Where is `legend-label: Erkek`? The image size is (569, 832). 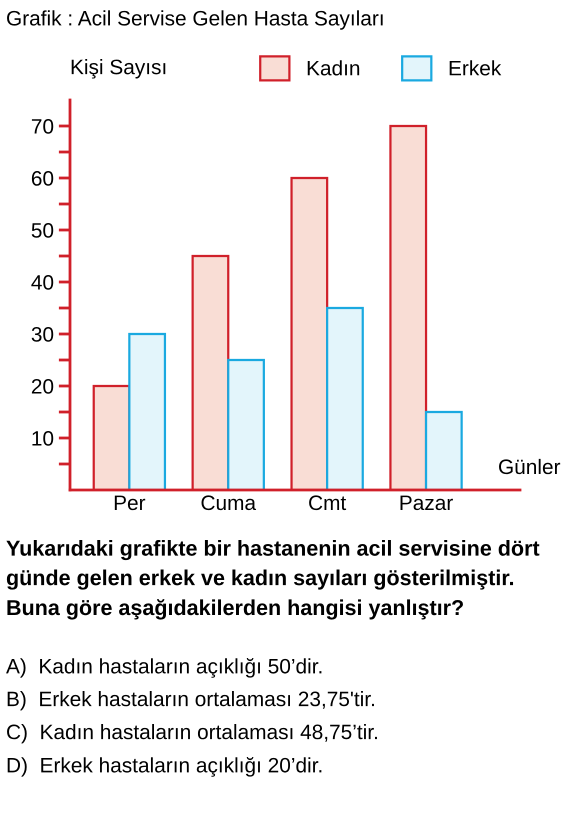
legend-label: Erkek is located at coordinates (476, 68).